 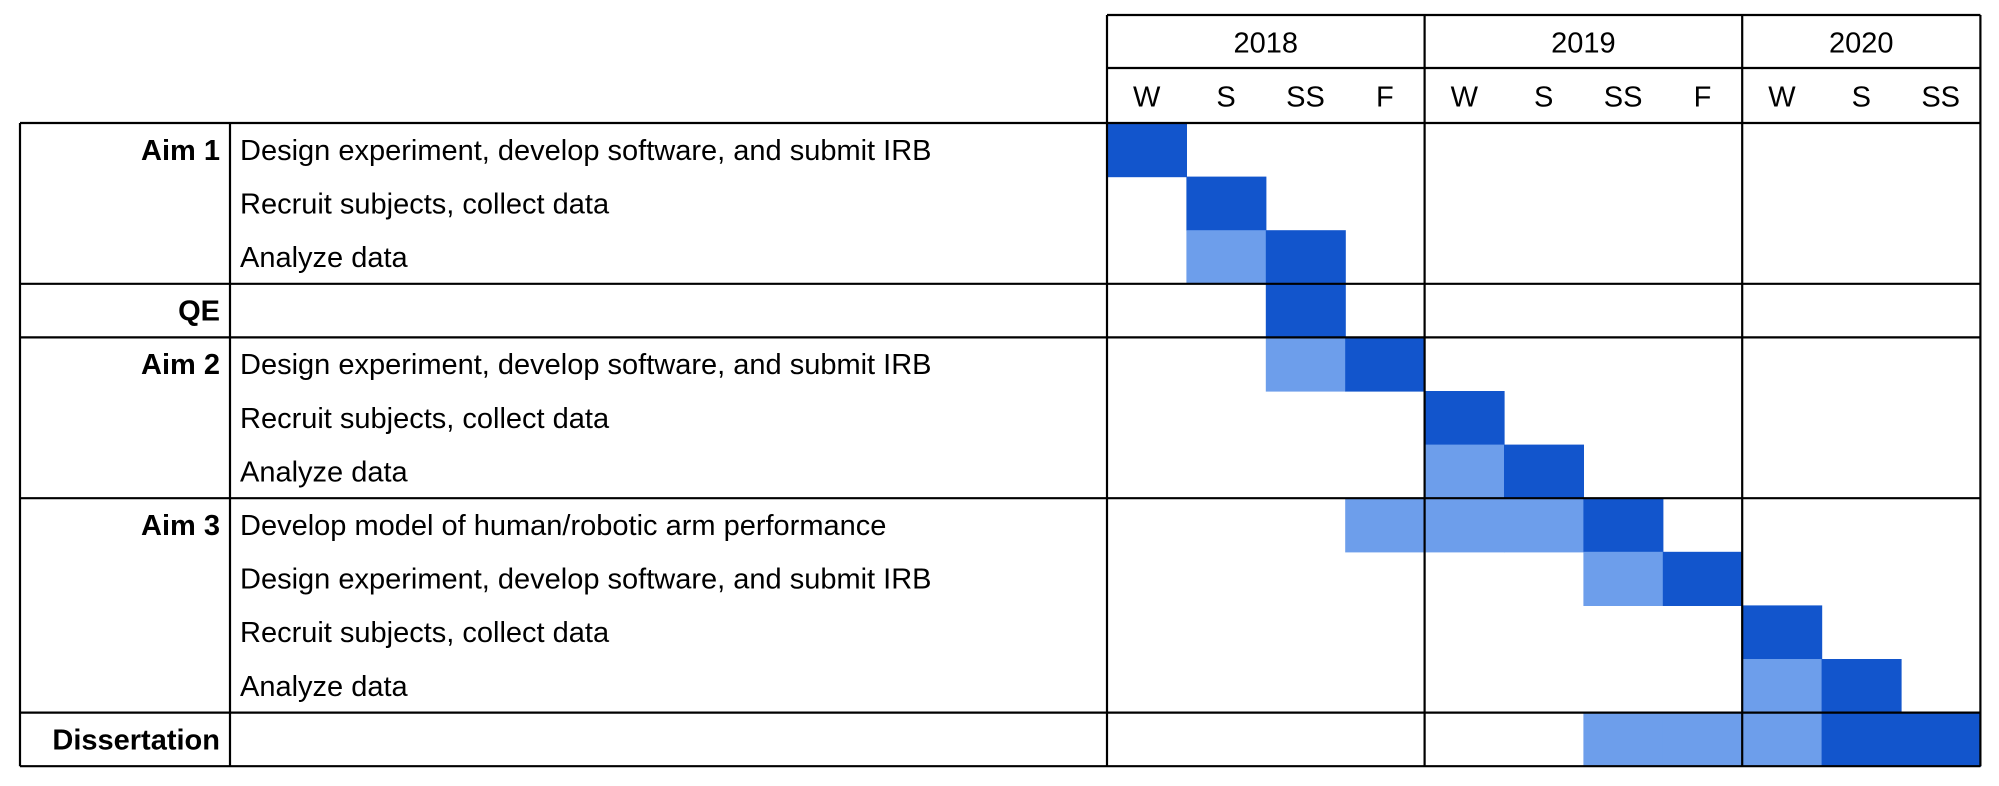 What do you see at coordinates (180, 151) in the screenshot?
I see `group-label: Aim 1` at bounding box center [180, 151].